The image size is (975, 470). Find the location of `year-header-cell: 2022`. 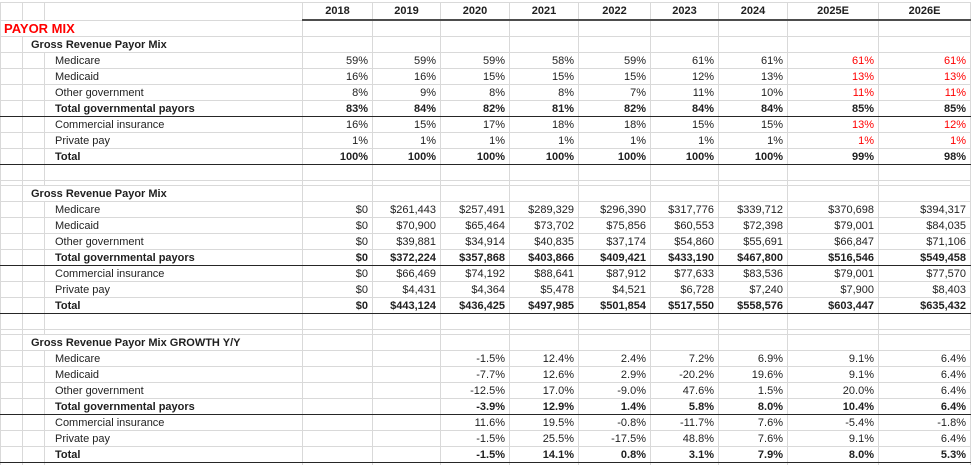

year-header-cell: 2022 is located at coordinates (614, 11).